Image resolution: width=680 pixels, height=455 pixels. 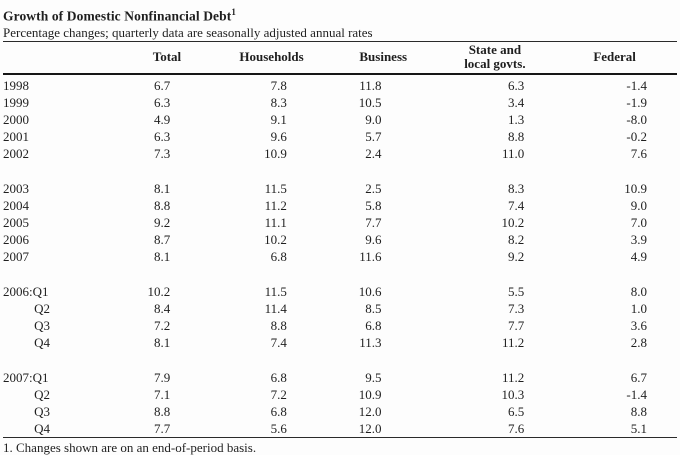 What do you see at coordinates (16, 222) in the screenshot?
I see `period-label: 2005` at bounding box center [16, 222].